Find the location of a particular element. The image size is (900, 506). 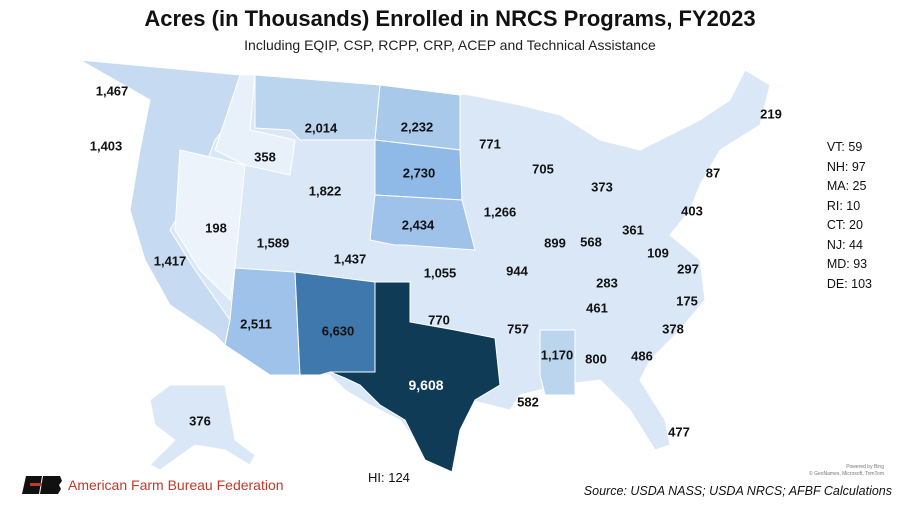

state-value-ut: 1,589 is located at coordinates (273, 243).